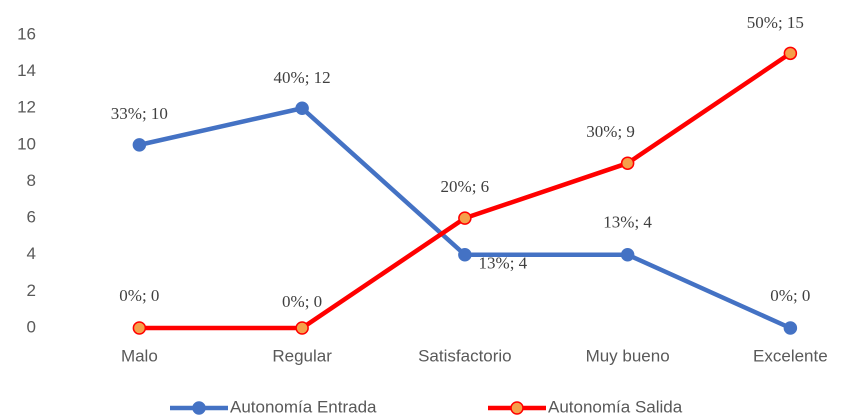 The height and width of the screenshot is (419, 863). Describe the element at coordinates (628, 355) in the screenshot. I see `x-tick-label: Muy bueno` at that location.